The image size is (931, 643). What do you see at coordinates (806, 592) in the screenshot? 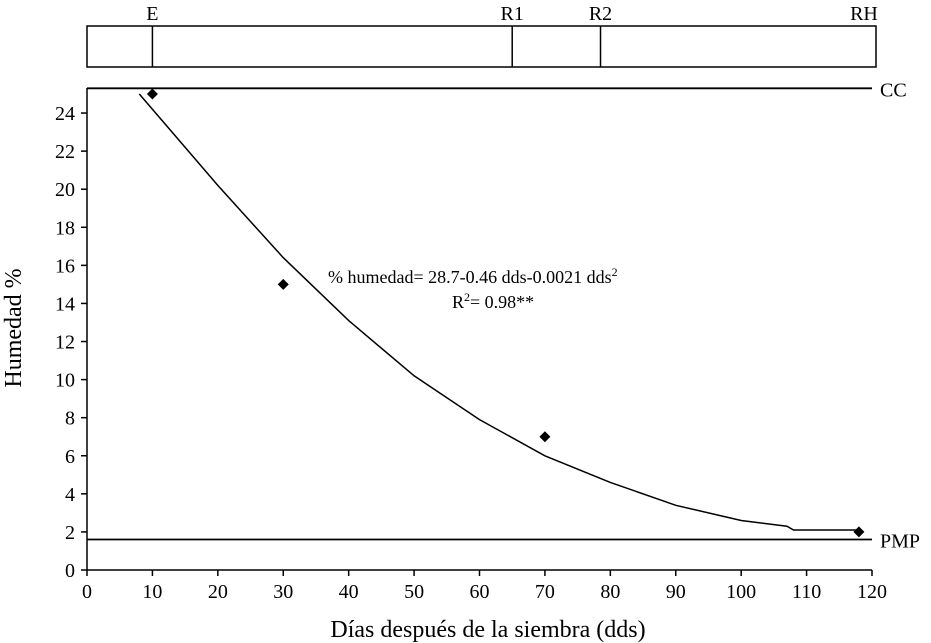
I see `x-tick-label: 110` at bounding box center [806, 592].